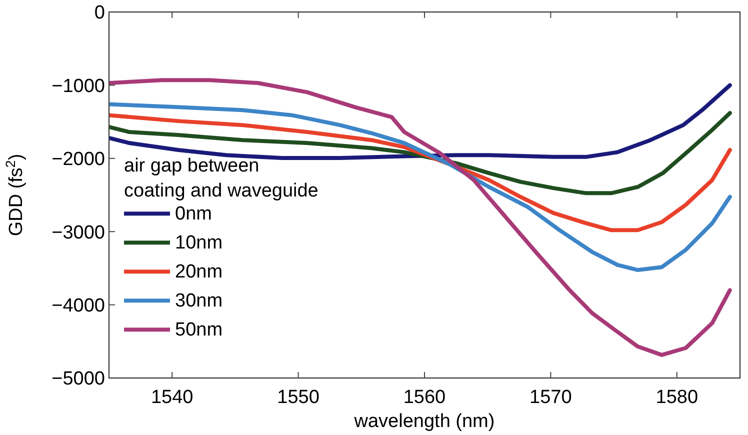 The height and width of the screenshot is (435, 748). What do you see at coordinates (199, 272) in the screenshot?
I see `legend-label: 20nm` at bounding box center [199, 272].